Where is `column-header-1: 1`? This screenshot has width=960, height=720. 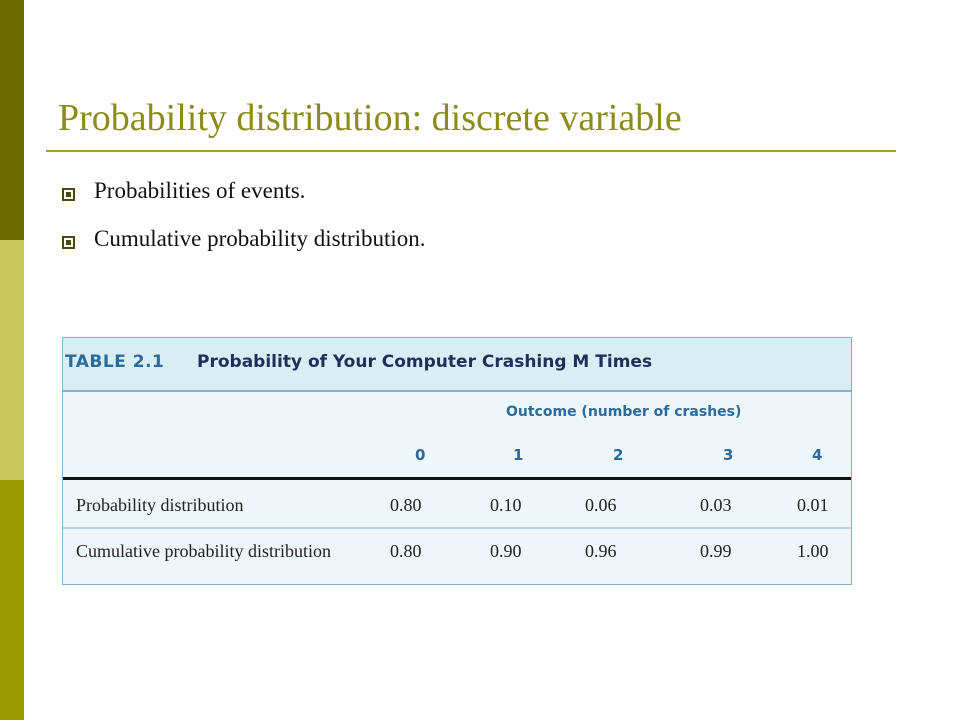 column-header-1: 1 is located at coordinates (518, 455).